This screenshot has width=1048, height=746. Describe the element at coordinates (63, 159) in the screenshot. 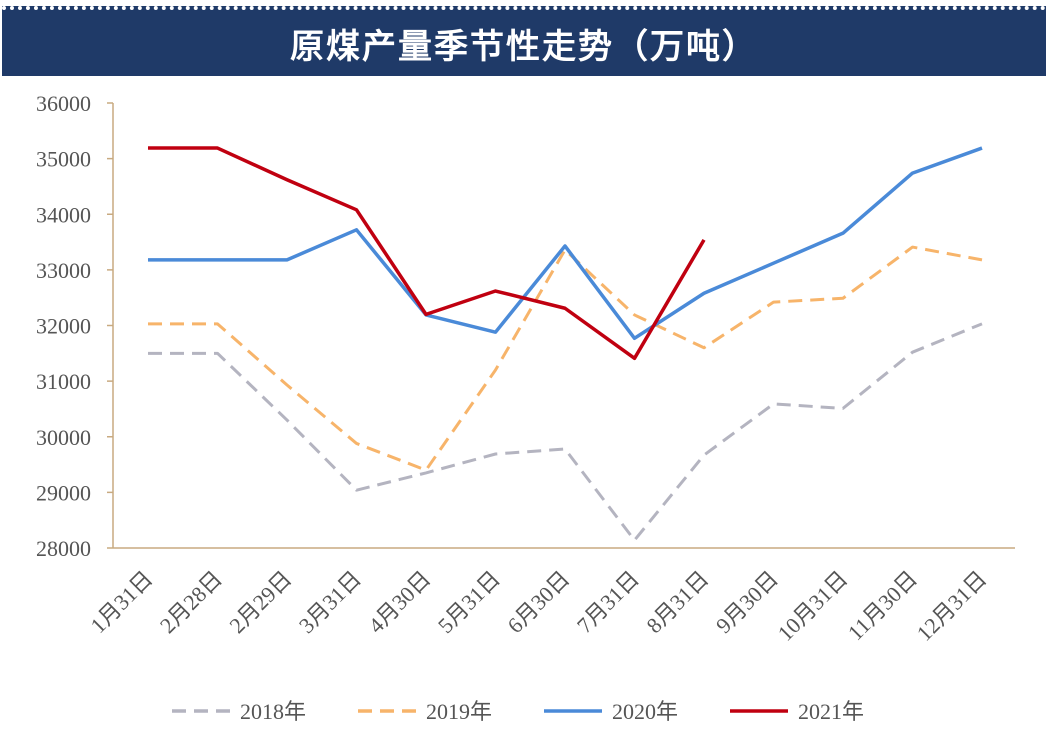

I see `y-tick-label: 35000` at that location.